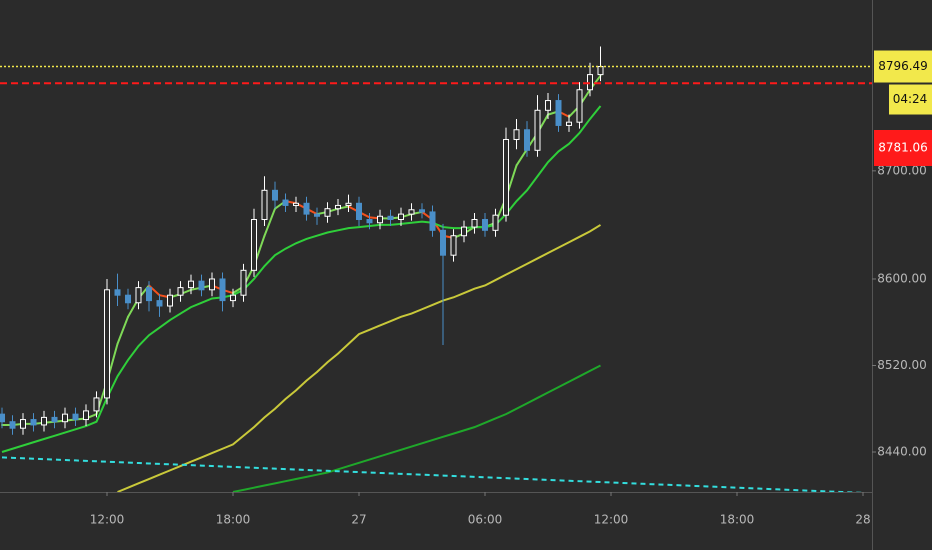  I want to click on alert-price-box, so click(903, 148).